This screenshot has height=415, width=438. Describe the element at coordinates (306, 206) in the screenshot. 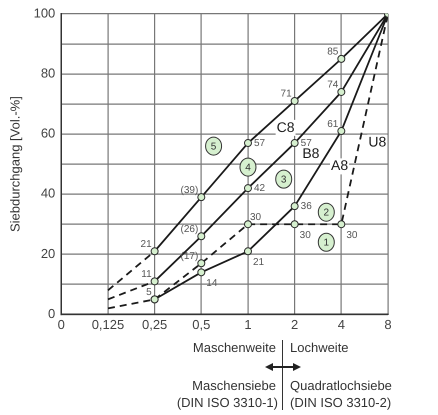

I see `data-label: 36` at that location.